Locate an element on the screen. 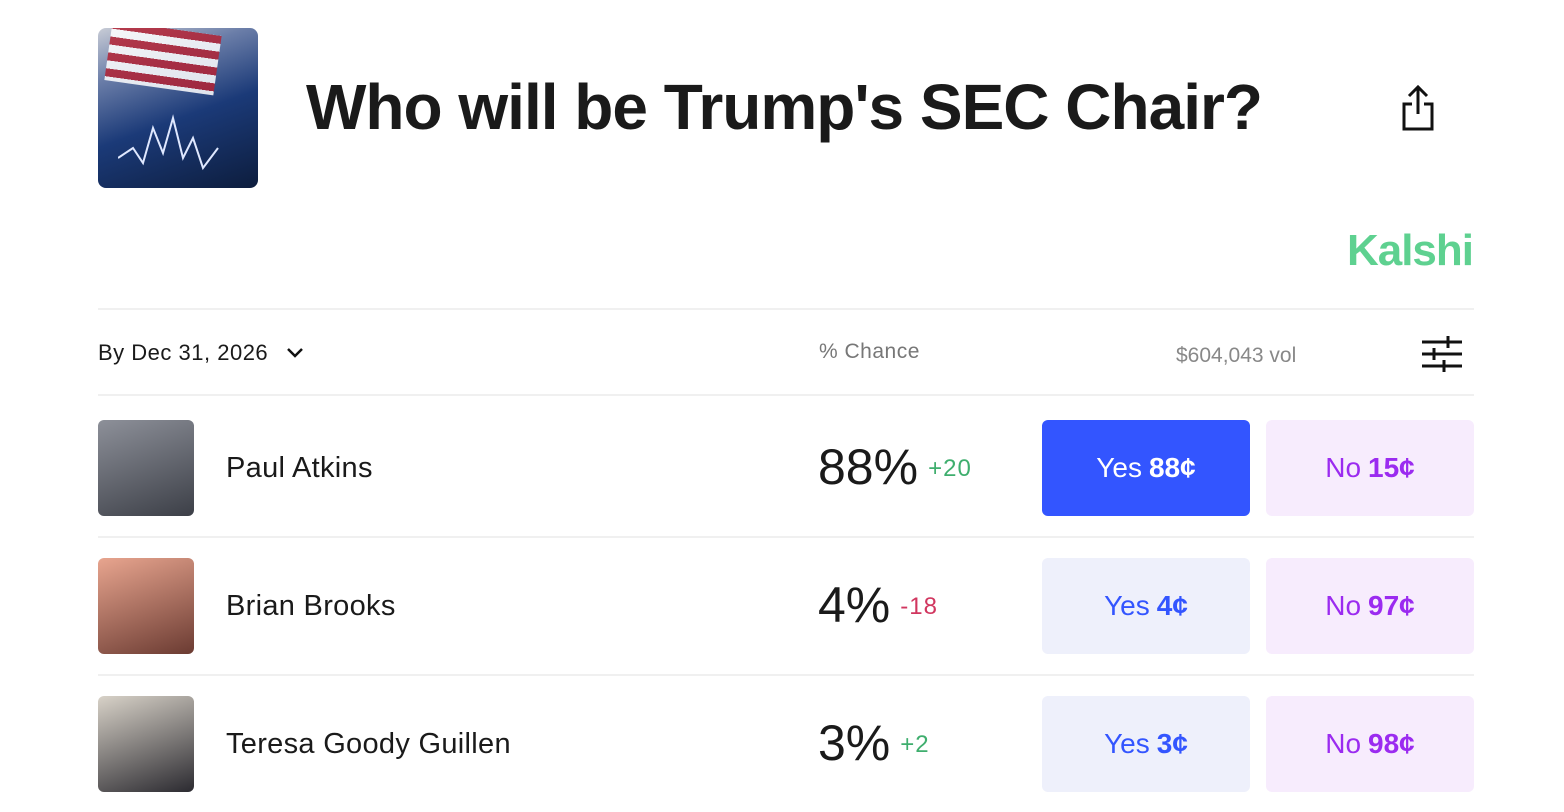 This screenshot has width=1564, height=812. volume: $604,043 vol is located at coordinates (1236, 355).